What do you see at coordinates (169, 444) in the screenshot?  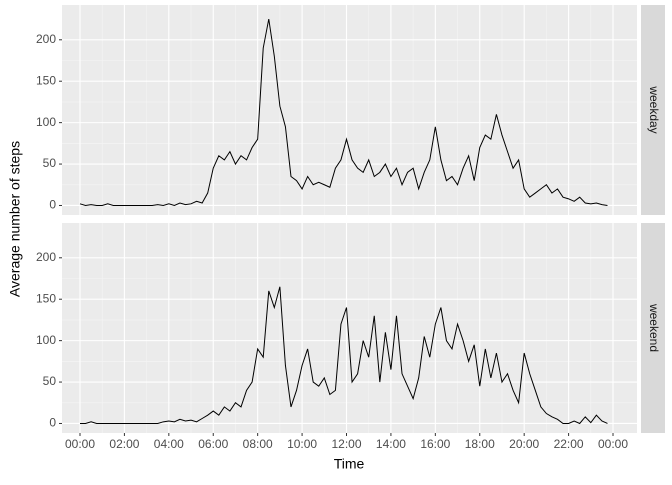 I see `x-tick-label: 04:00` at bounding box center [169, 444].